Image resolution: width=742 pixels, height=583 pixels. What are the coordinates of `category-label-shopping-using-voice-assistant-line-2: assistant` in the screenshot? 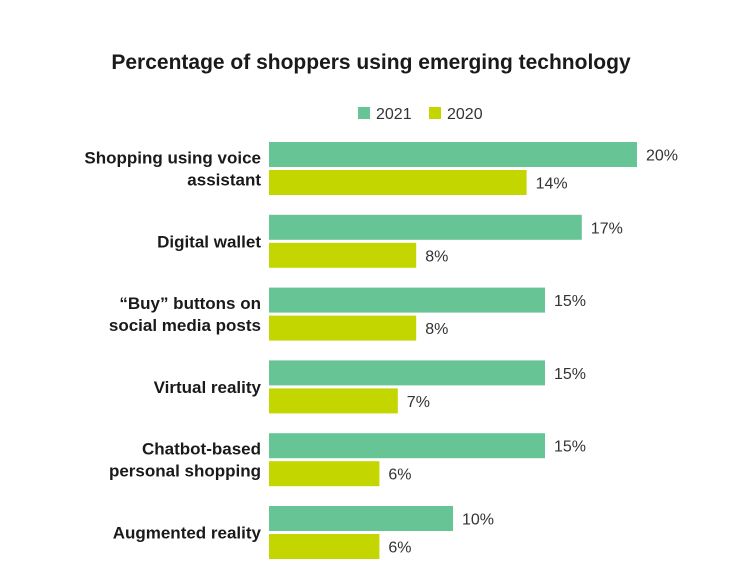 It's located at (224, 180).